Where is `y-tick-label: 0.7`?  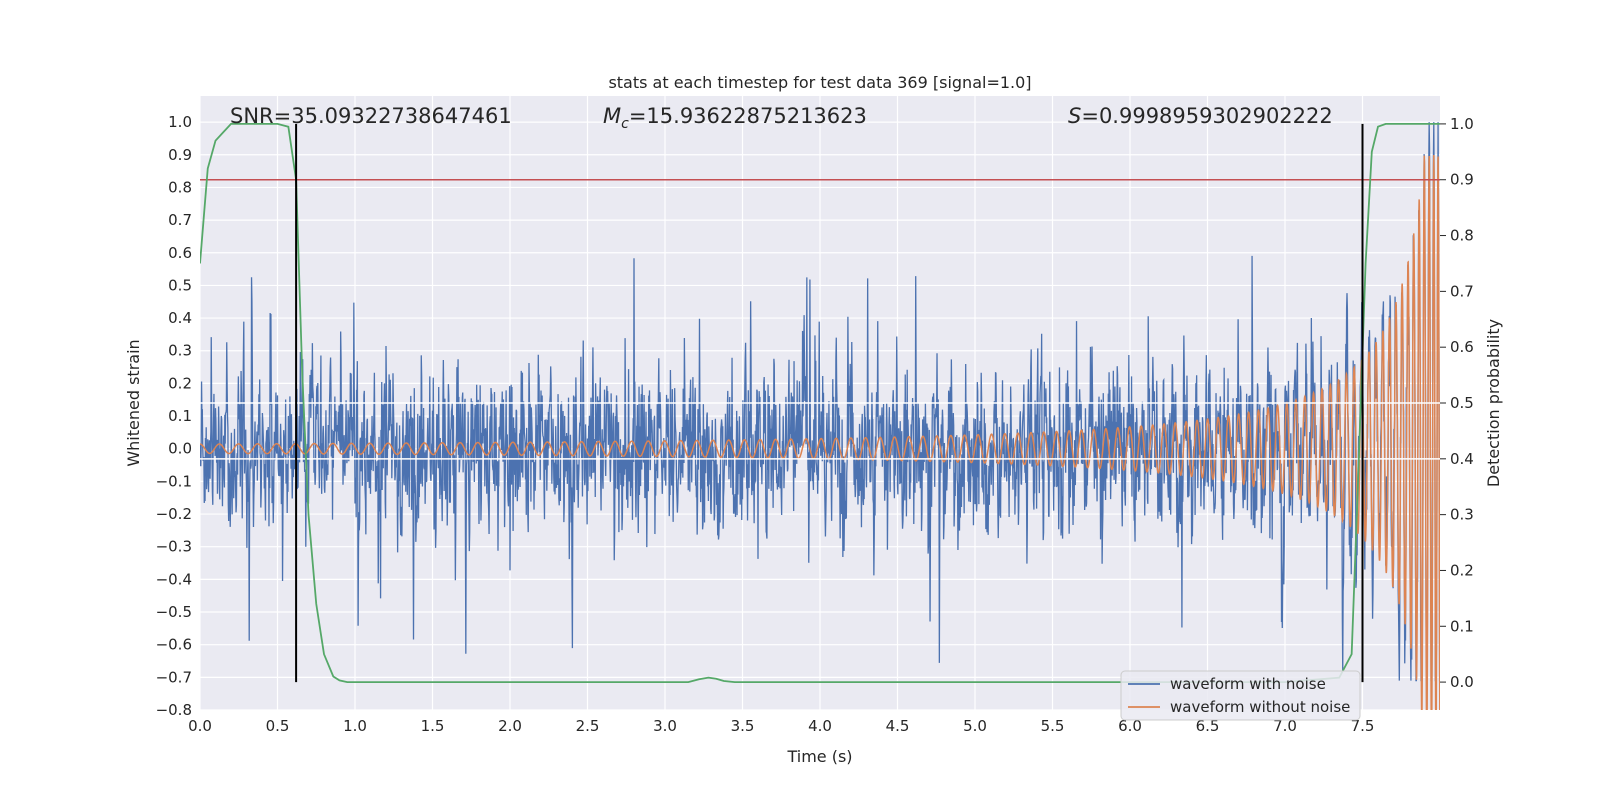 y-tick-label: 0.7 is located at coordinates (180, 220).